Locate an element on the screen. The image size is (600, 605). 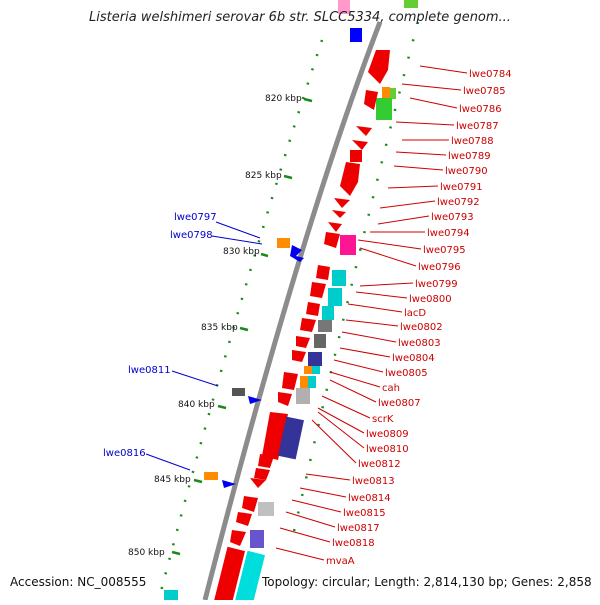
accession-text: Accession: NC_008555 is located at coordinates (78, 582).